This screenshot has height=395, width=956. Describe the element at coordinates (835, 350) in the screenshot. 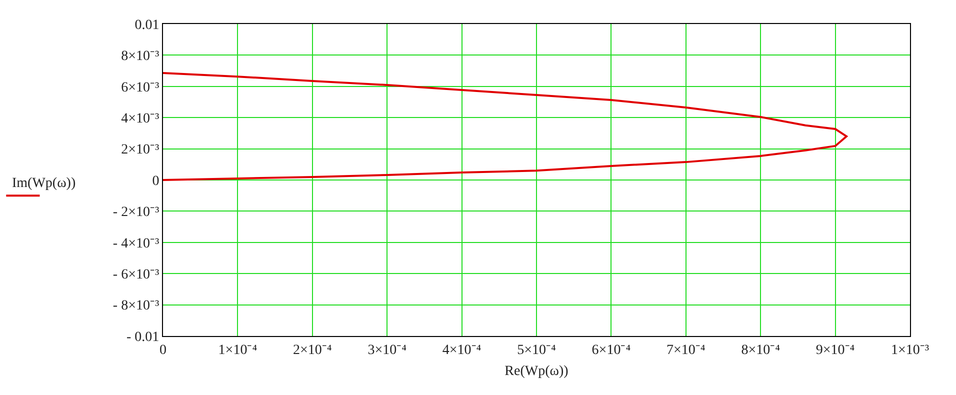

I see `x-tick-label: 9×10⁻⁴` at that location.